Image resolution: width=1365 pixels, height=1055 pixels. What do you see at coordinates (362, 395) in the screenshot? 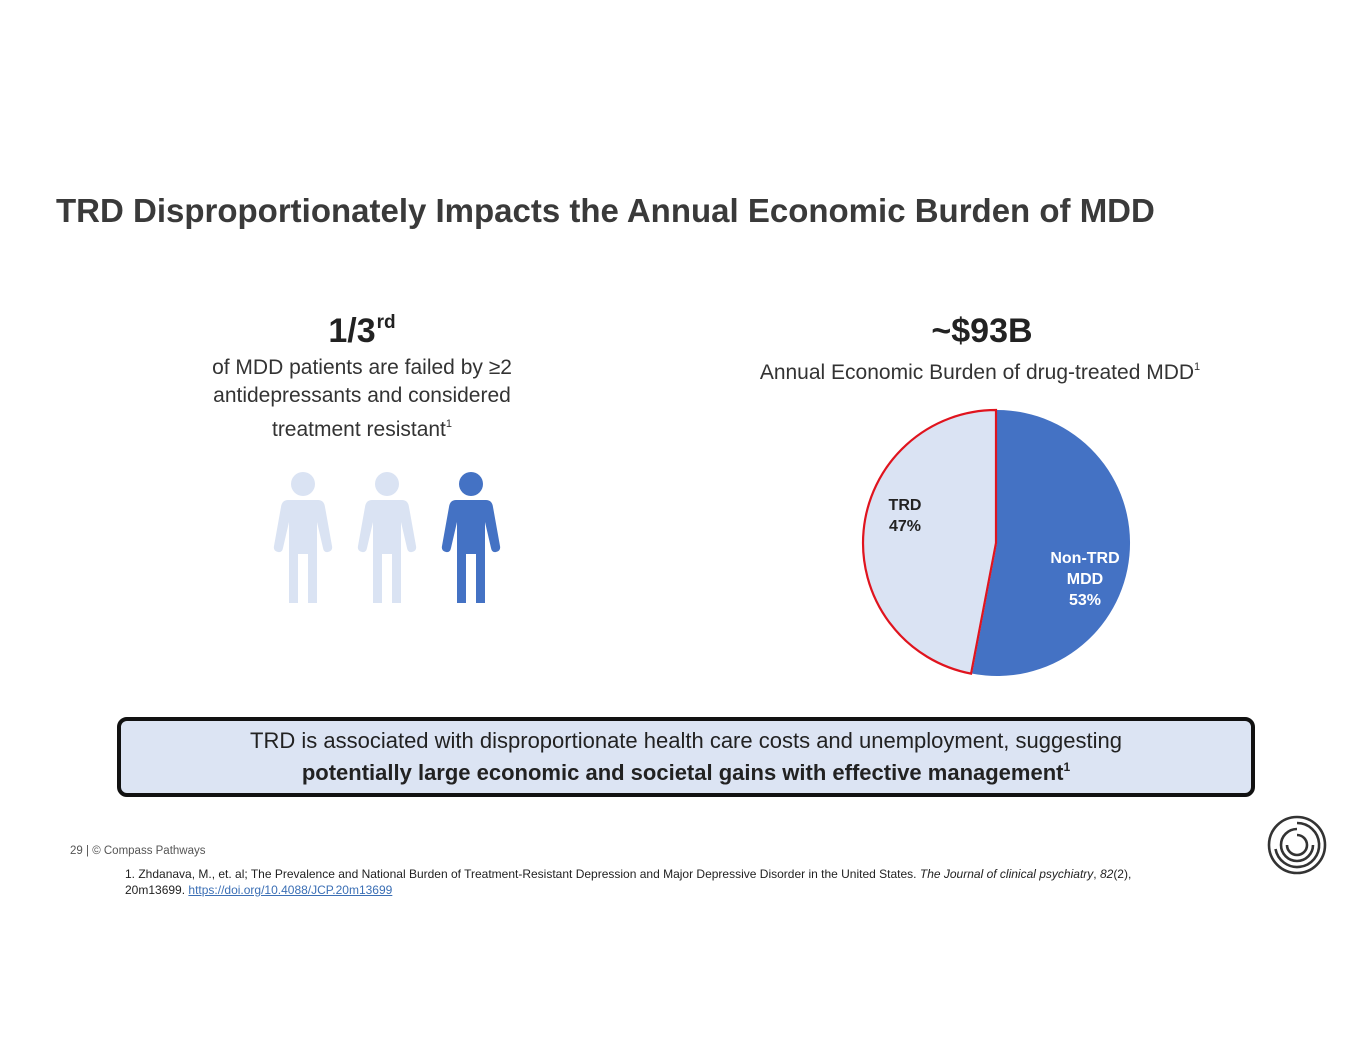
I see `left-stat-line: antidepressants and considered` at bounding box center [362, 395].